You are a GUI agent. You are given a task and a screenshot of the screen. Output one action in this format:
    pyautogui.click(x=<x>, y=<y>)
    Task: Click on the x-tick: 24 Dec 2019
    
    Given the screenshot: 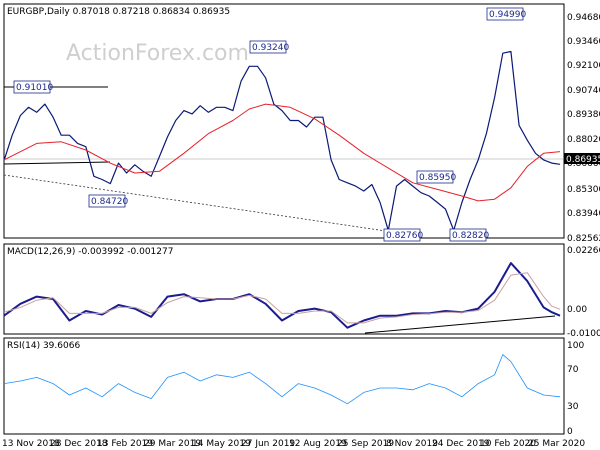 What is the action you would take?
    pyautogui.click(x=461, y=444)
    